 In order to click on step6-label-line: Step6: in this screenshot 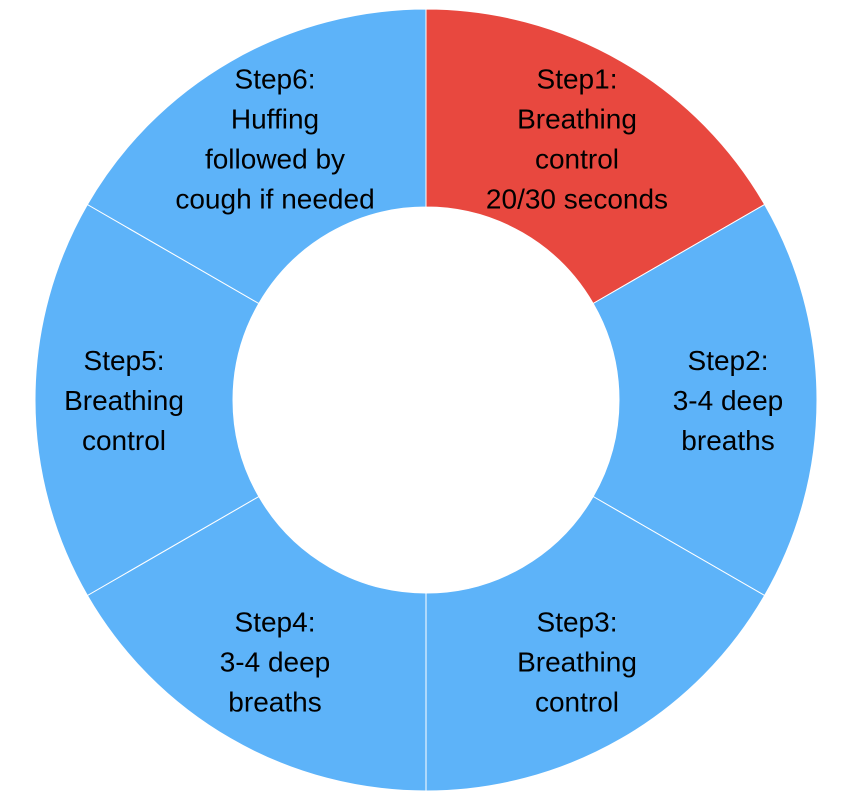, I will do `click(275, 78)`.